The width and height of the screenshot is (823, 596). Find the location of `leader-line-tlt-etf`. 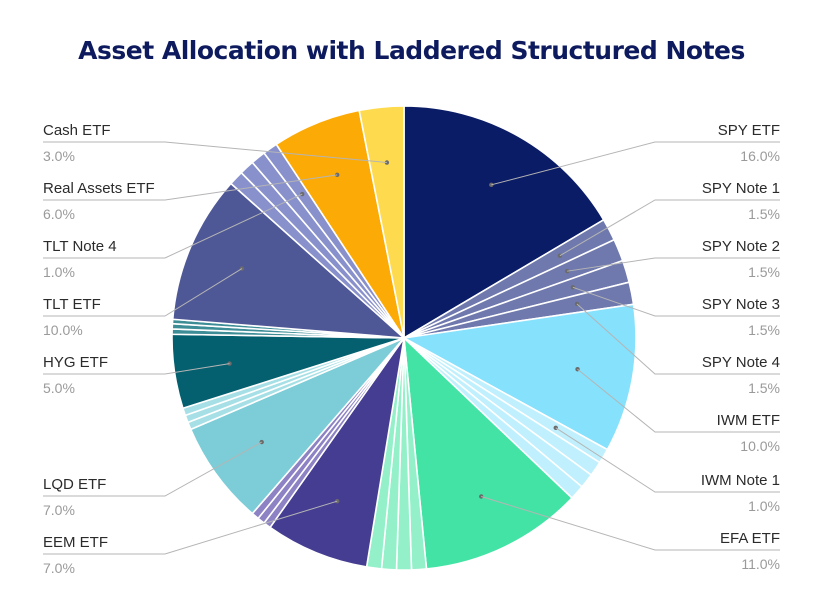

leader-line-tlt-etf is located at coordinates (143, 292).